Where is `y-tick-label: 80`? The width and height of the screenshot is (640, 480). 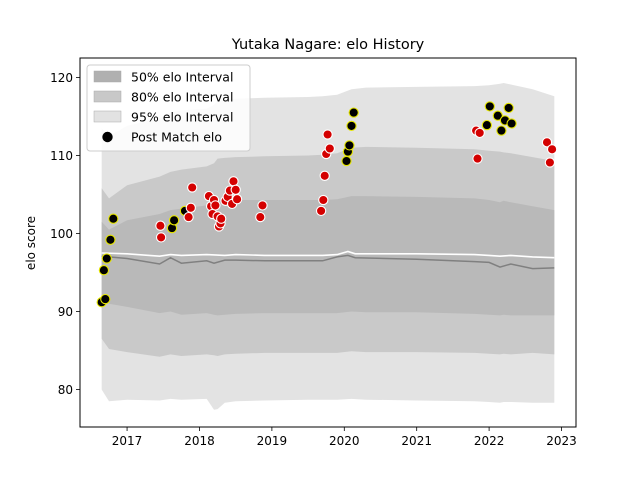
y-tick-label: 80 is located at coordinates (65, 390).